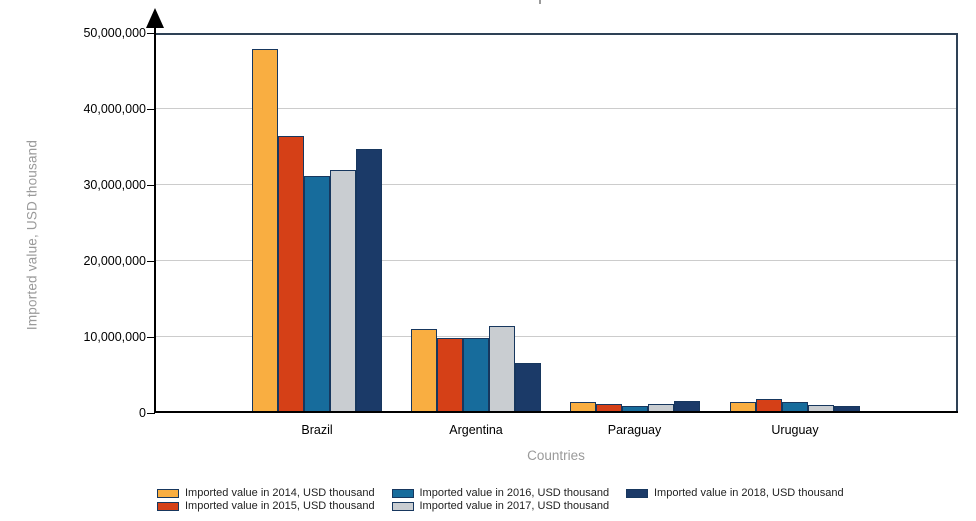  What do you see at coordinates (317, 294) in the screenshot?
I see `bar-brazil-2016` at bounding box center [317, 294].